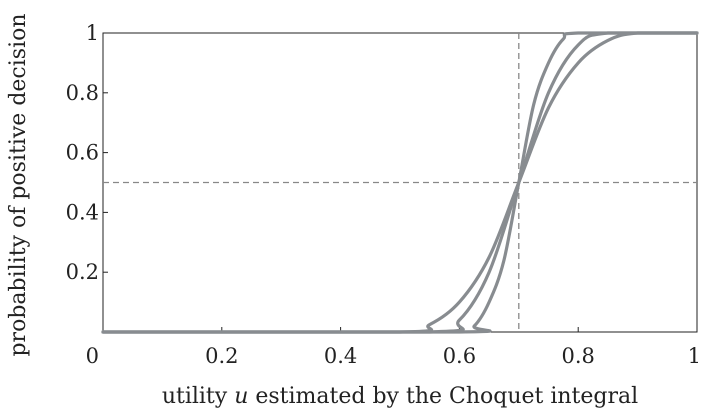 The image size is (701, 414). I want to click on x-tick-labels: 0 0.2 0.4 0.6 0.8 1, so click(393, 356).